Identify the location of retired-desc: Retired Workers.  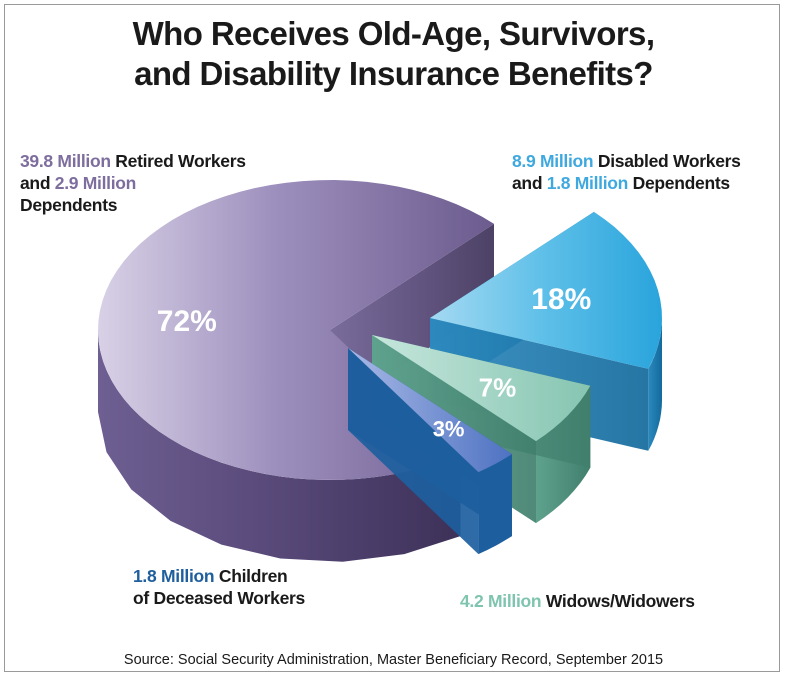
(178, 161).